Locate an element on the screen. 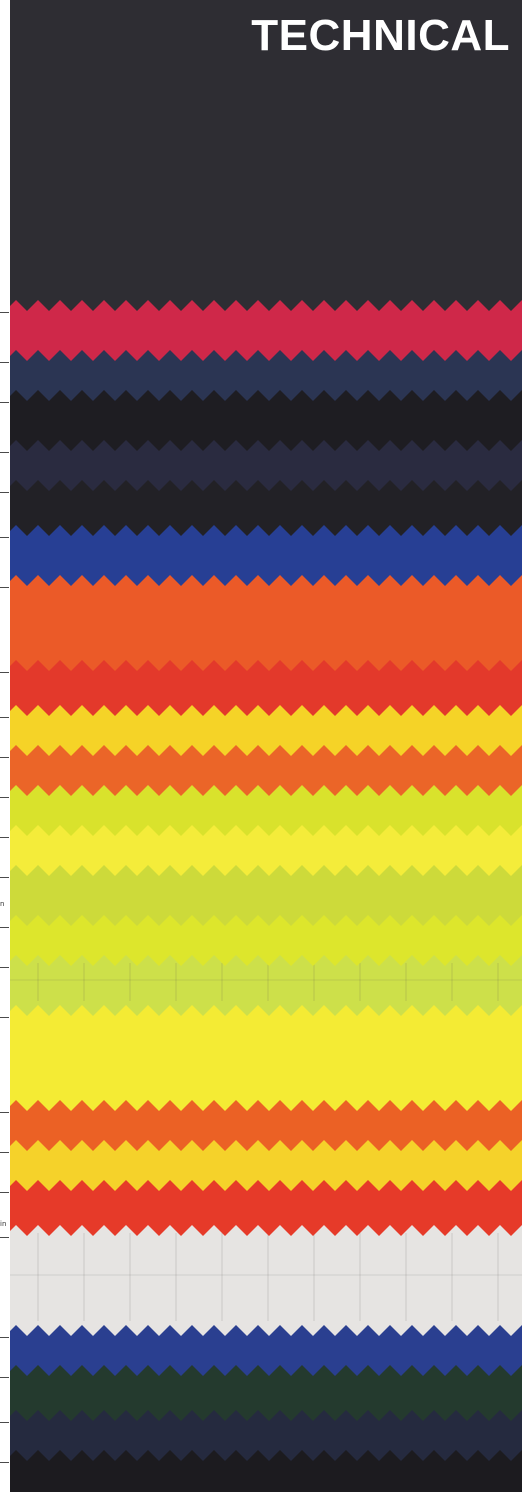 Image resolution: width=522 pixels, height=1492 pixels. swatch-dark-navy is located at coordinates (266, 465).